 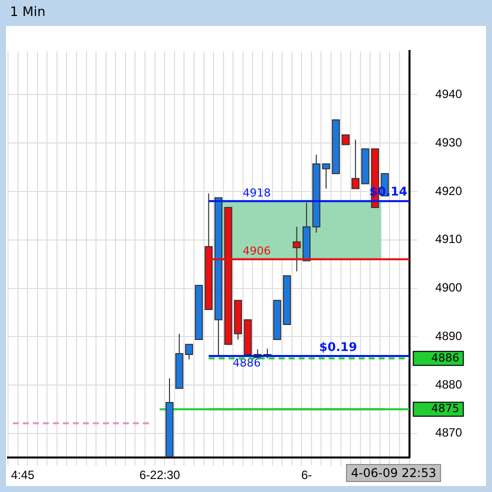 I want to click on y-tick-label: 4940, so click(x=448, y=94).